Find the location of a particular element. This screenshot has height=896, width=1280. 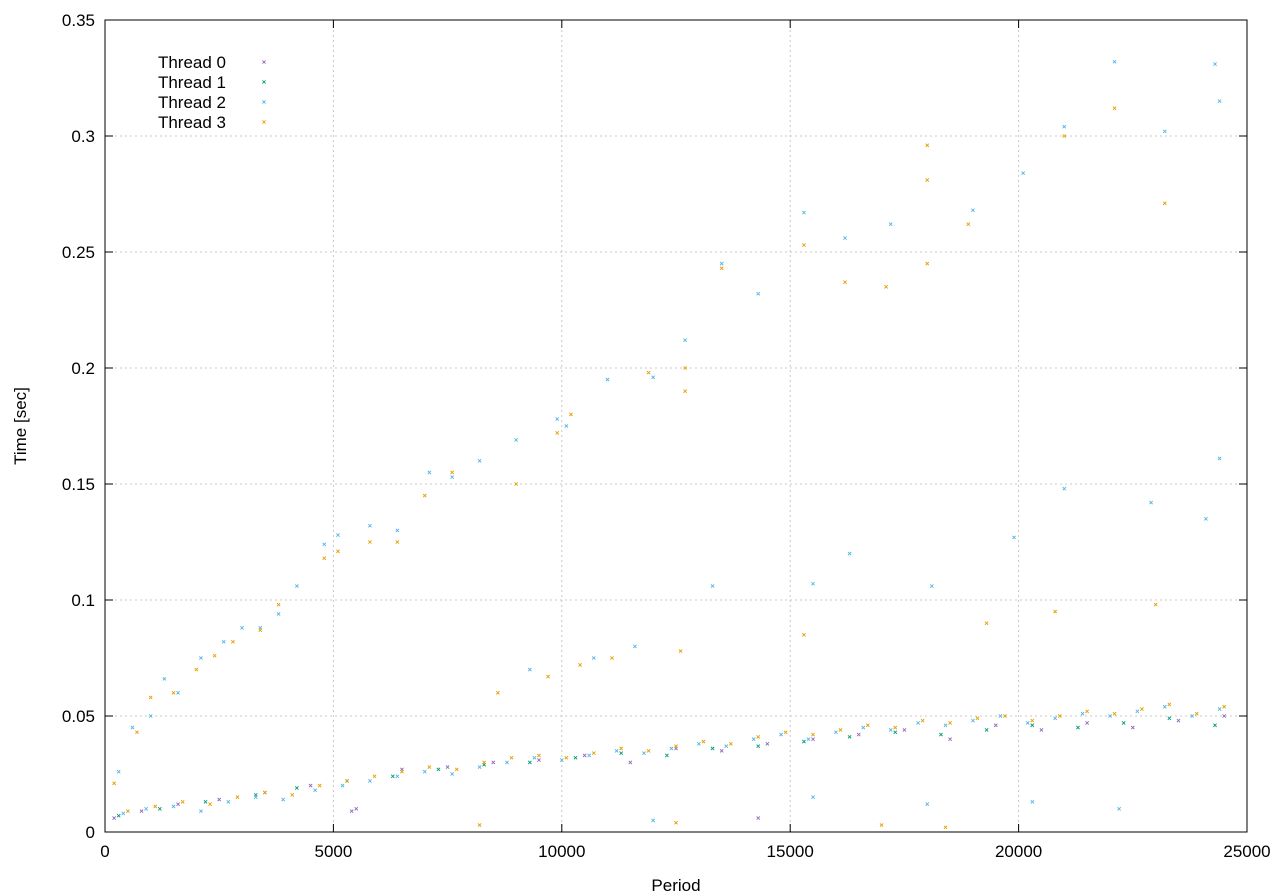

y-tick-label: 0.25 is located at coordinates (78, 252).